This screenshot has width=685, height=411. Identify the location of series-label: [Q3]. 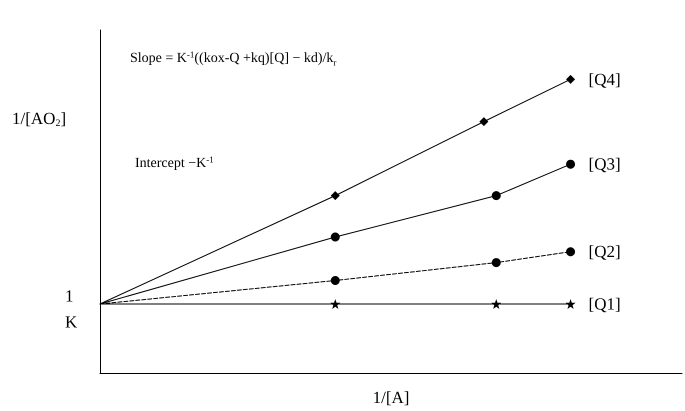
(604, 164).